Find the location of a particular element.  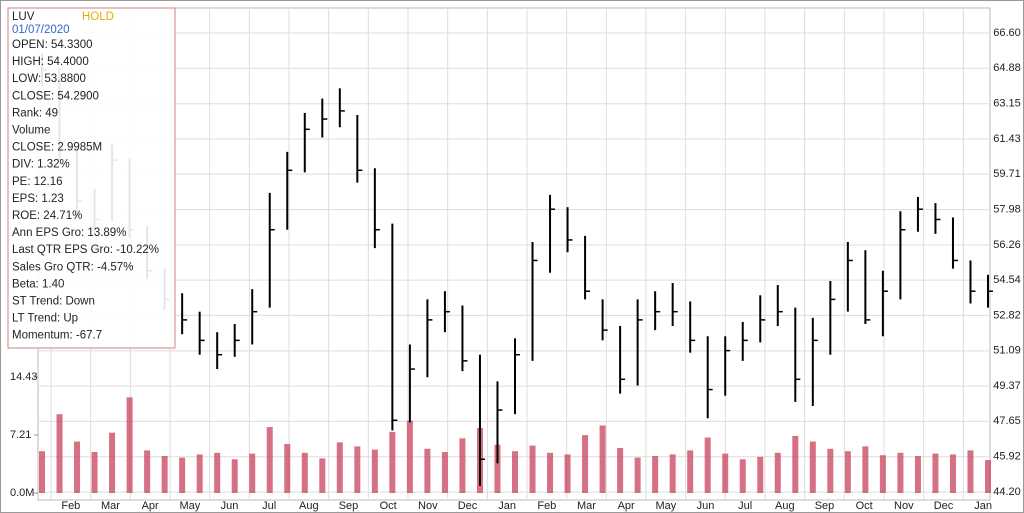

info-line: Rank: 49 is located at coordinates (35, 113).